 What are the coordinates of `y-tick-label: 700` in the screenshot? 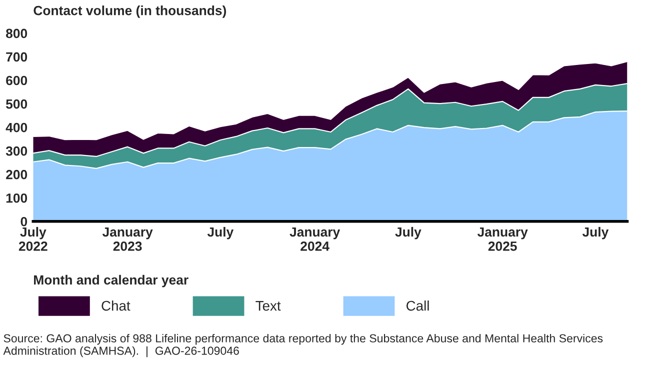 It's located at (17, 57).